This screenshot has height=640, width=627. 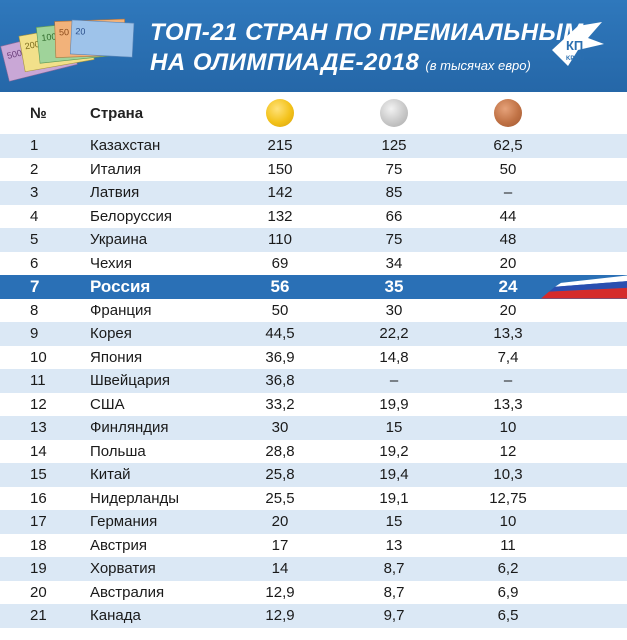 I want to click on country-cell: Австралия, so click(x=127, y=592).